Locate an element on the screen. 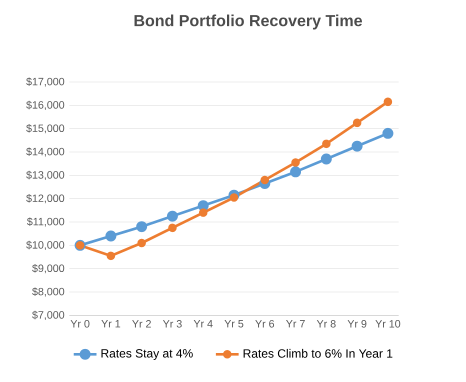 This screenshot has height=382, width=466. y-tick-label: $9,000 is located at coordinates (48, 269).